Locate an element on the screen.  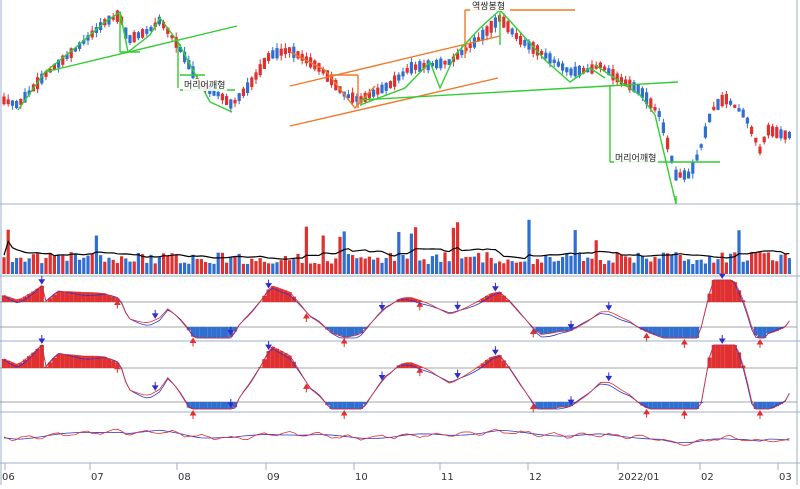
pattern-label: 역쌍봉형 is located at coordinates (488, 6).